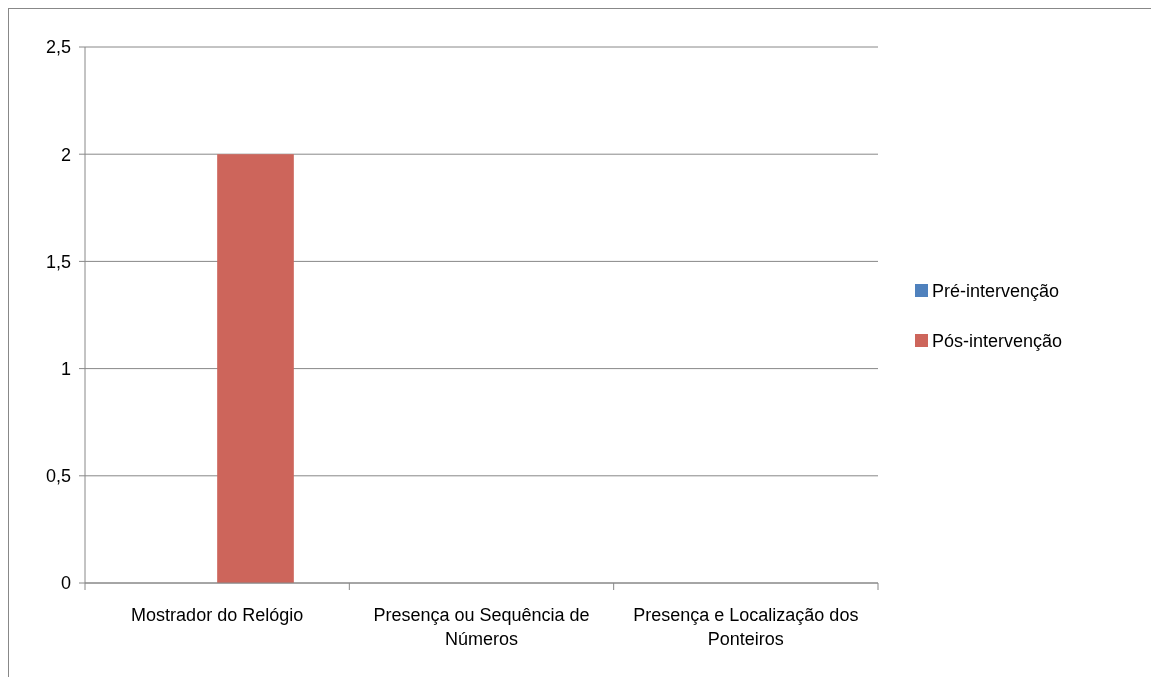  What do you see at coordinates (58, 261) in the screenshot?
I see `y-tick-label: 1,5` at bounding box center [58, 261].